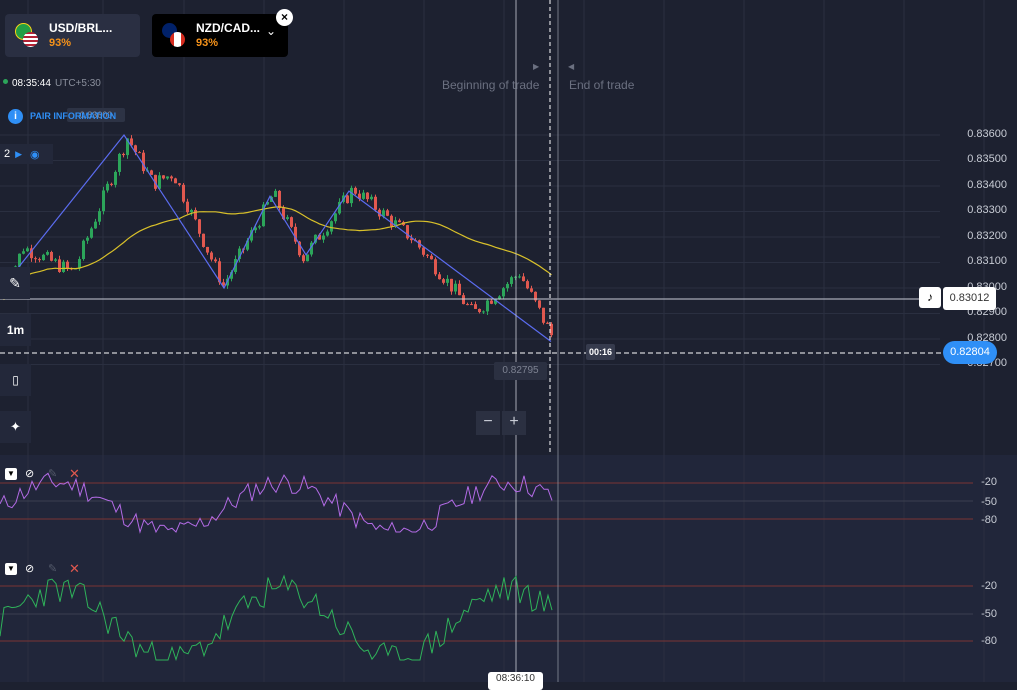 This screenshot has width=1017, height=690. I want to click on time-cursor-label: 08:36:10, so click(515, 681).